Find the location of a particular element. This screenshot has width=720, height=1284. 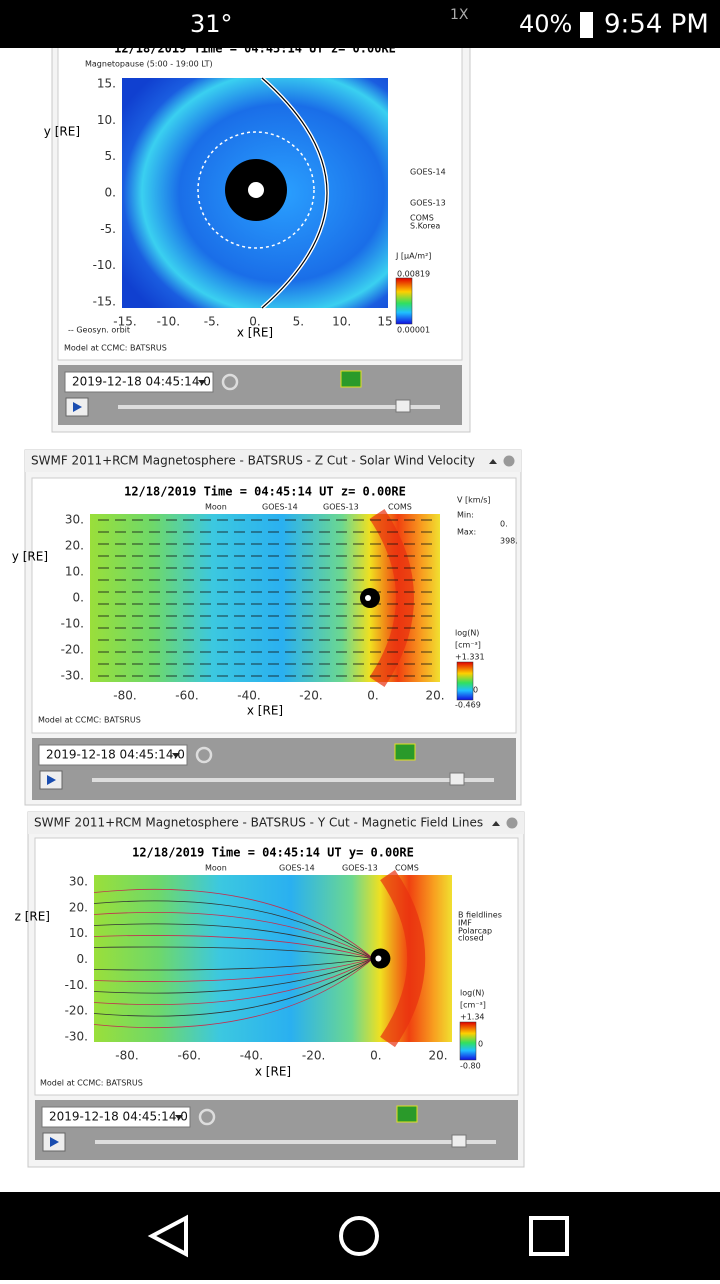

side-label: 398. is located at coordinates (509, 541).